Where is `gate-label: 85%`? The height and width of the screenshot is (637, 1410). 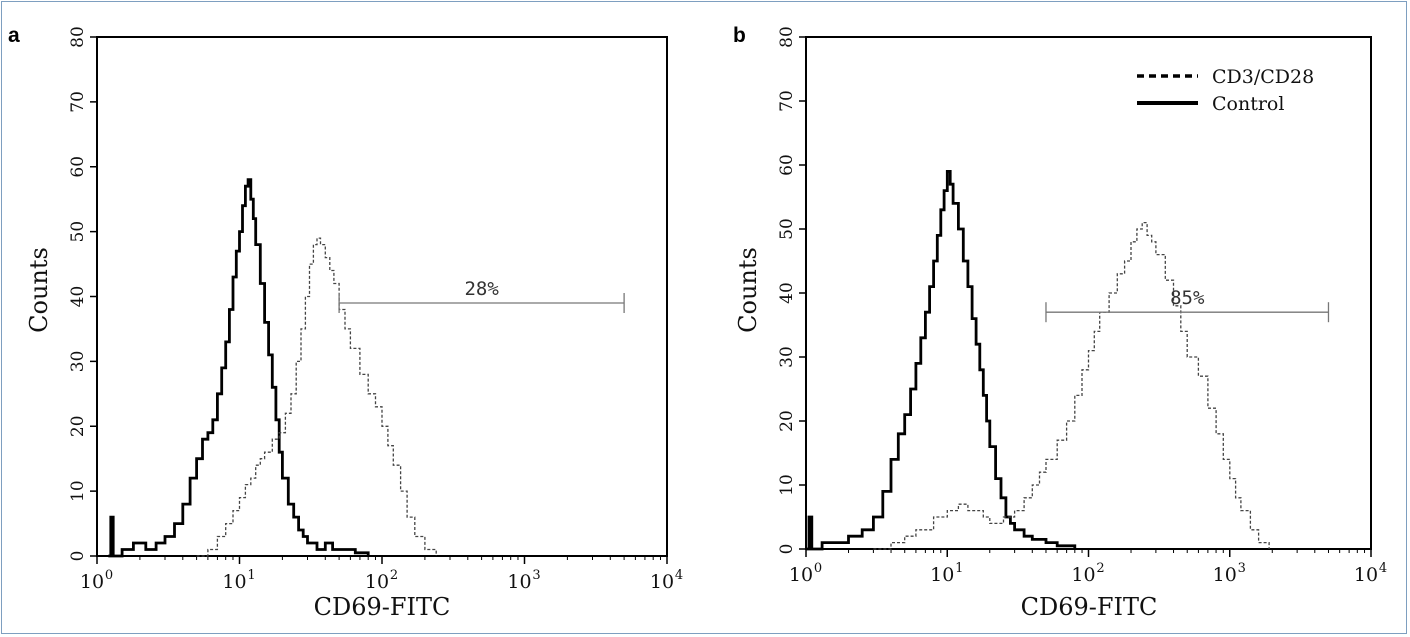
gate-label: 85% is located at coordinates (1187, 298).